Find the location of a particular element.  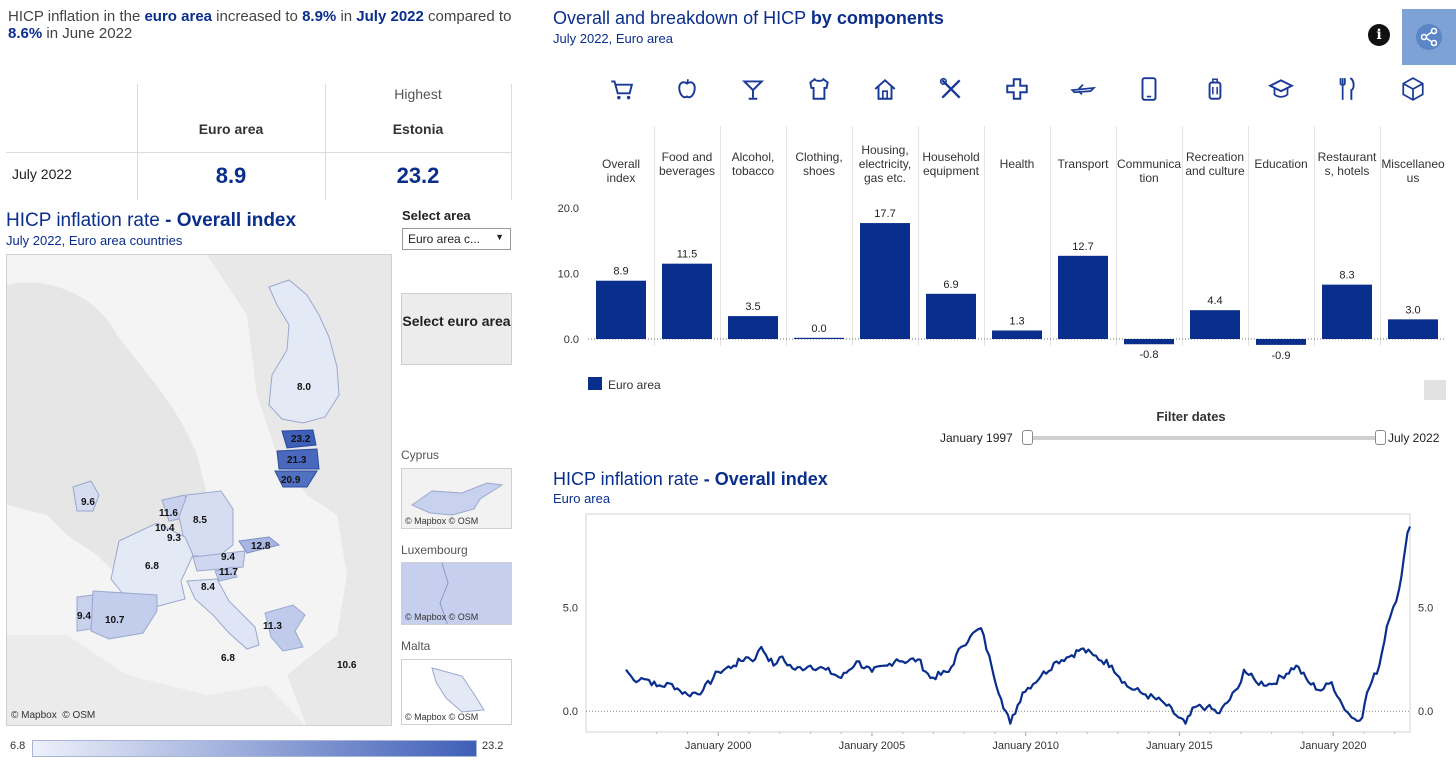

select-area-label: Select area is located at coordinates (436, 215).